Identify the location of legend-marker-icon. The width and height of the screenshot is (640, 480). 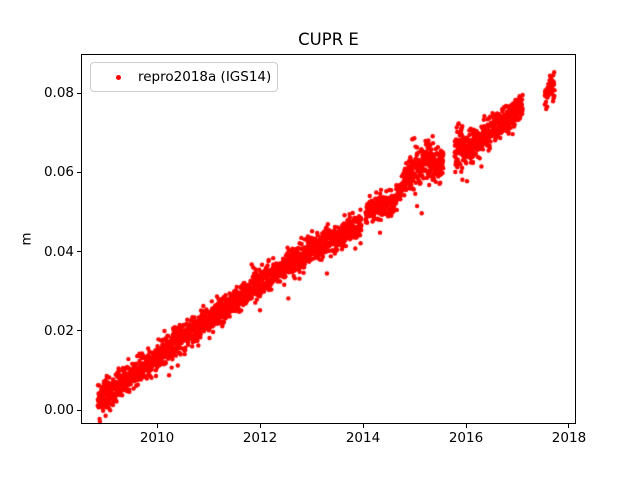
(118, 77).